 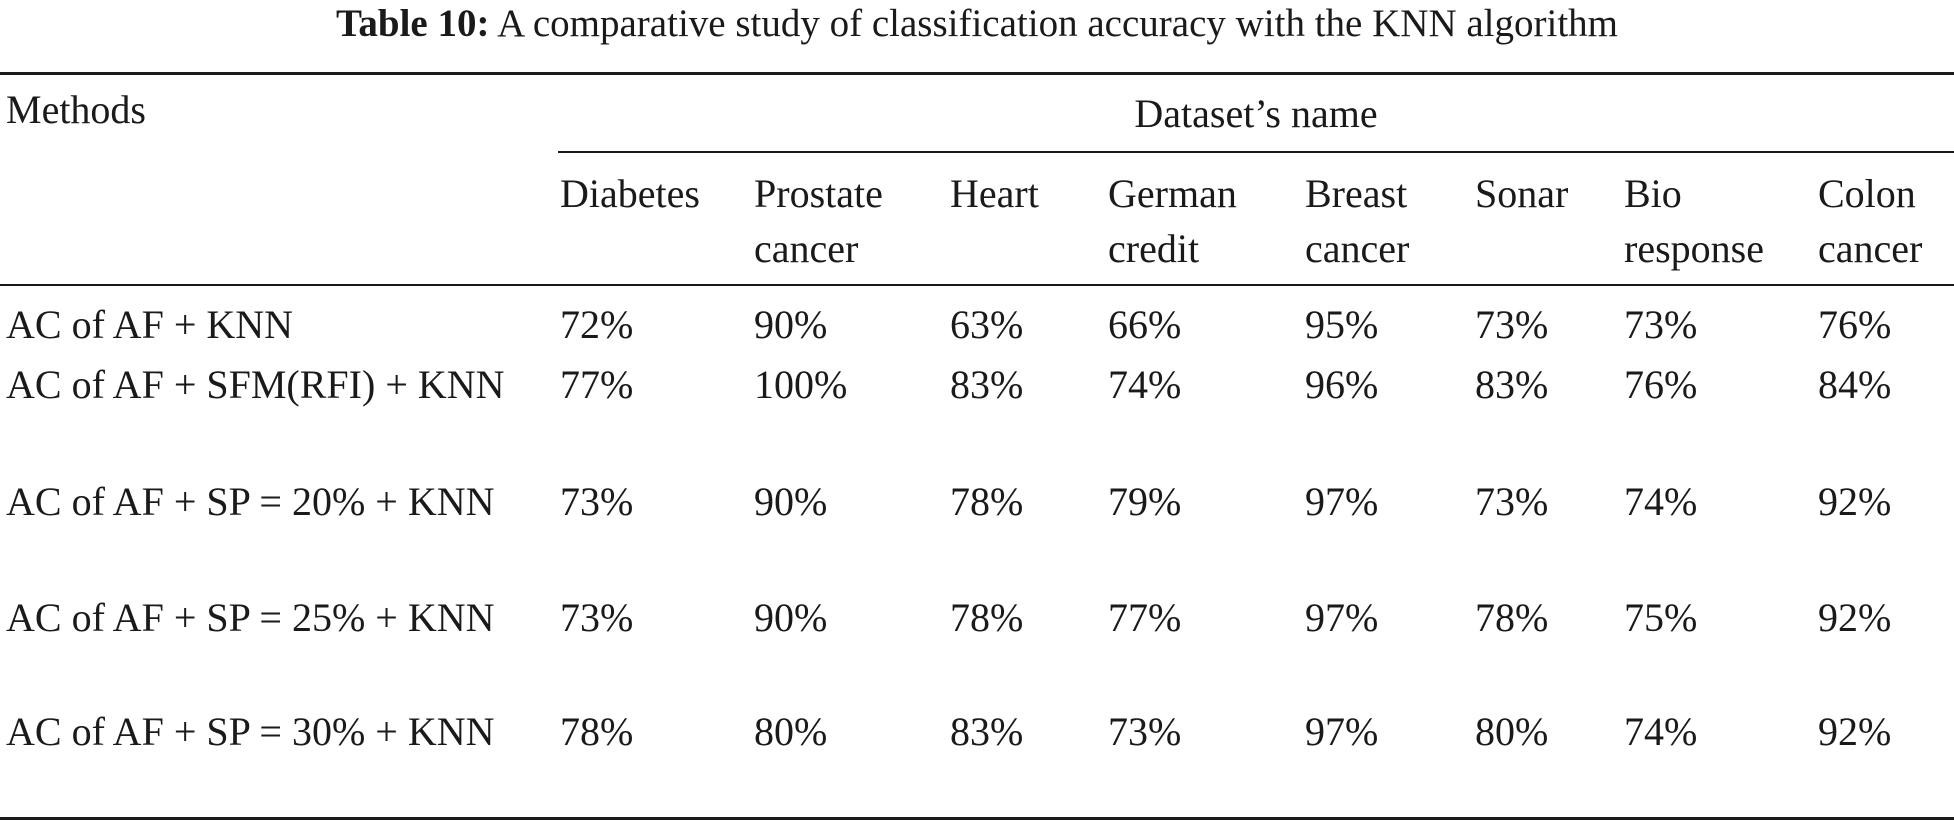 I want to click on value-cell: 96%, so click(x=1342, y=384).